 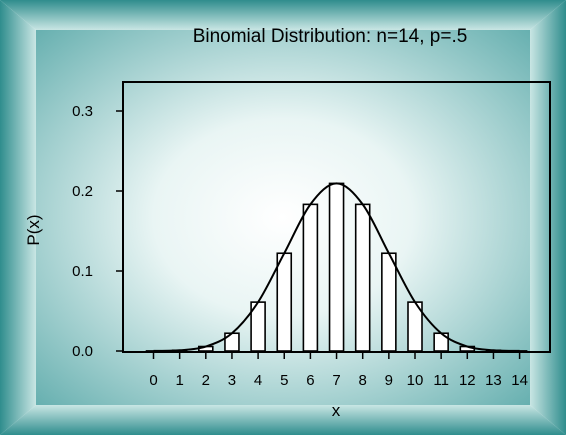 What do you see at coordinates (519, 380) in the screenshot?
I see `x-tick-label: 14` at bounding box center [519, 380].